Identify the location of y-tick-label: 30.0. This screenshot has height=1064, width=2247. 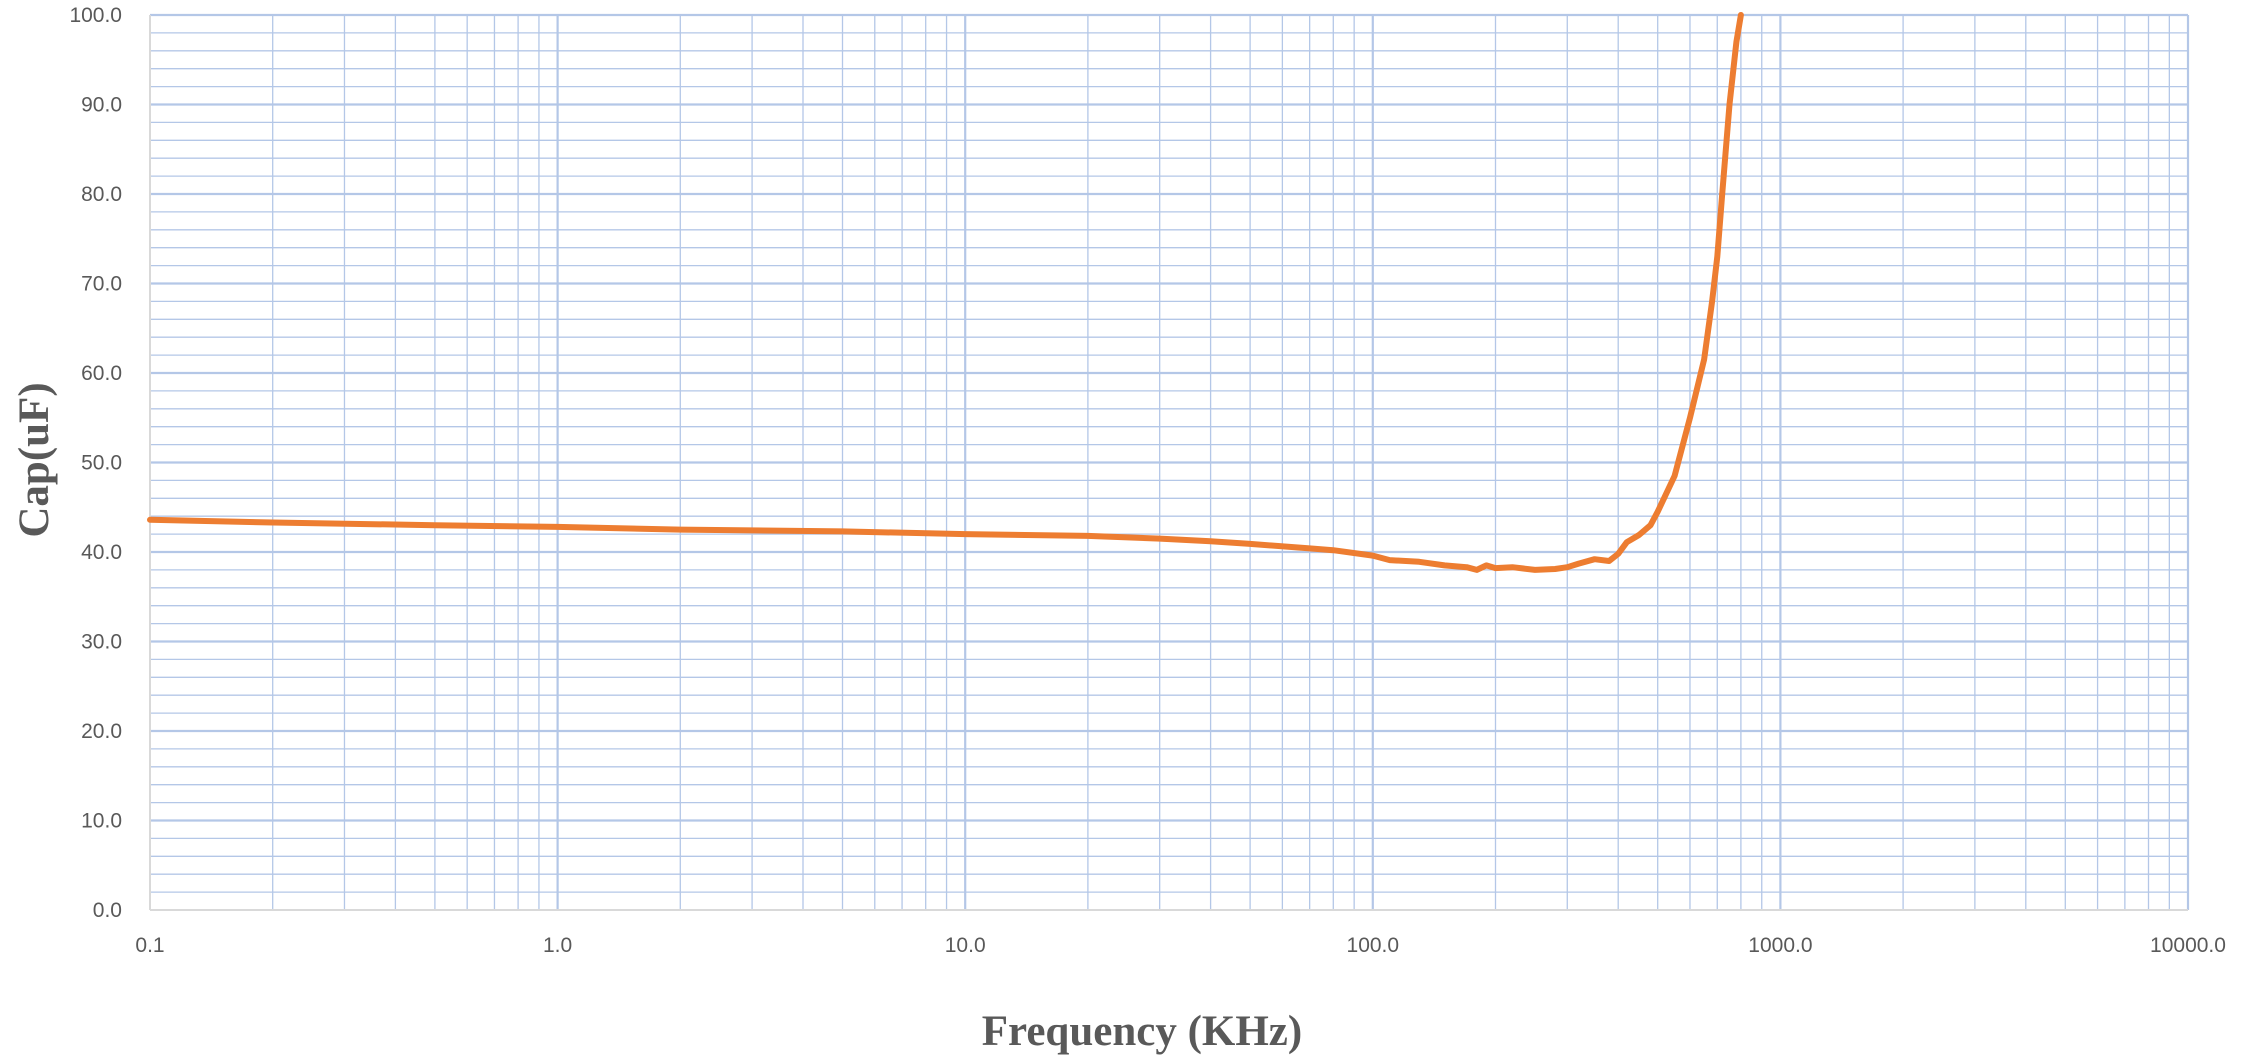
(101, 642).